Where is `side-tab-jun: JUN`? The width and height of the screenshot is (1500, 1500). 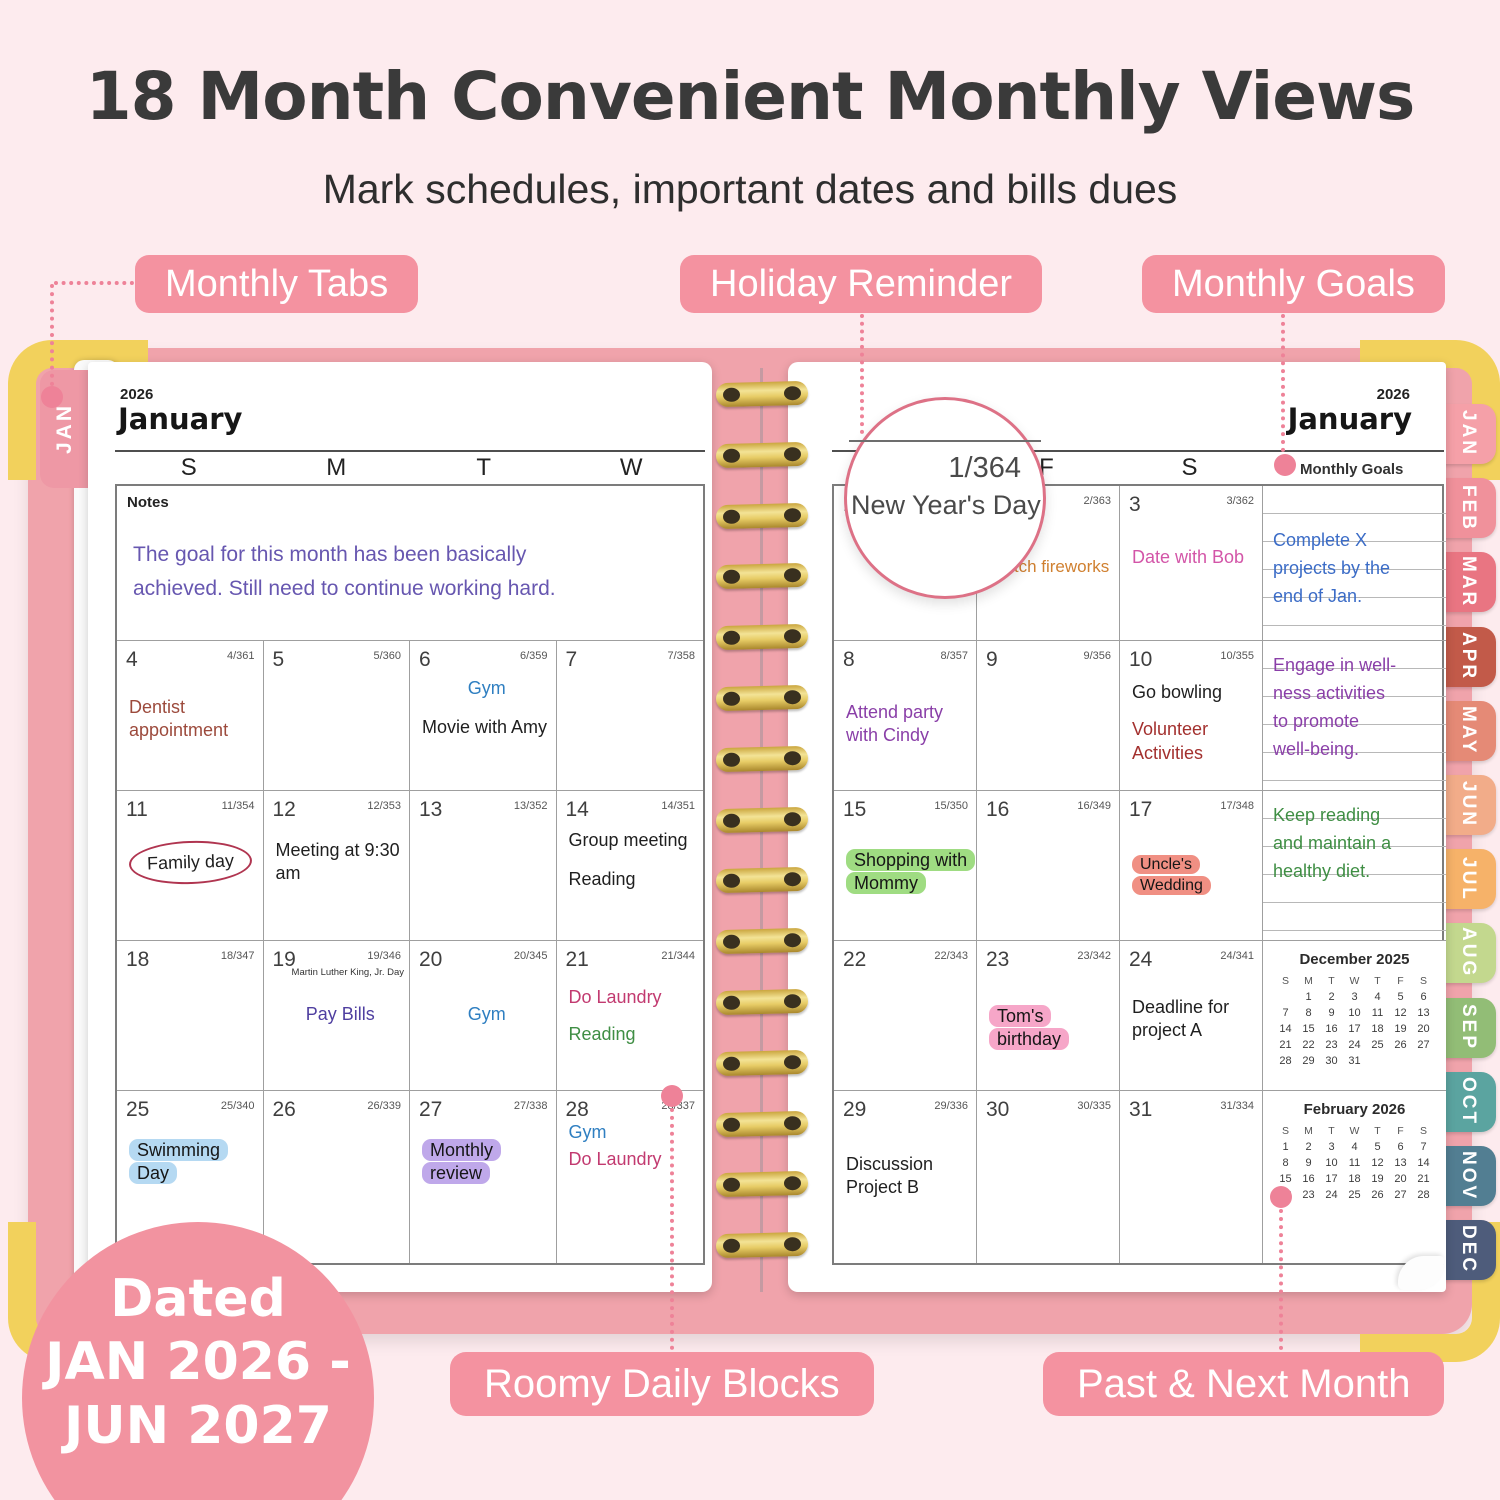 side-tab-jun: JUN is located at coordinates (1468, 805).